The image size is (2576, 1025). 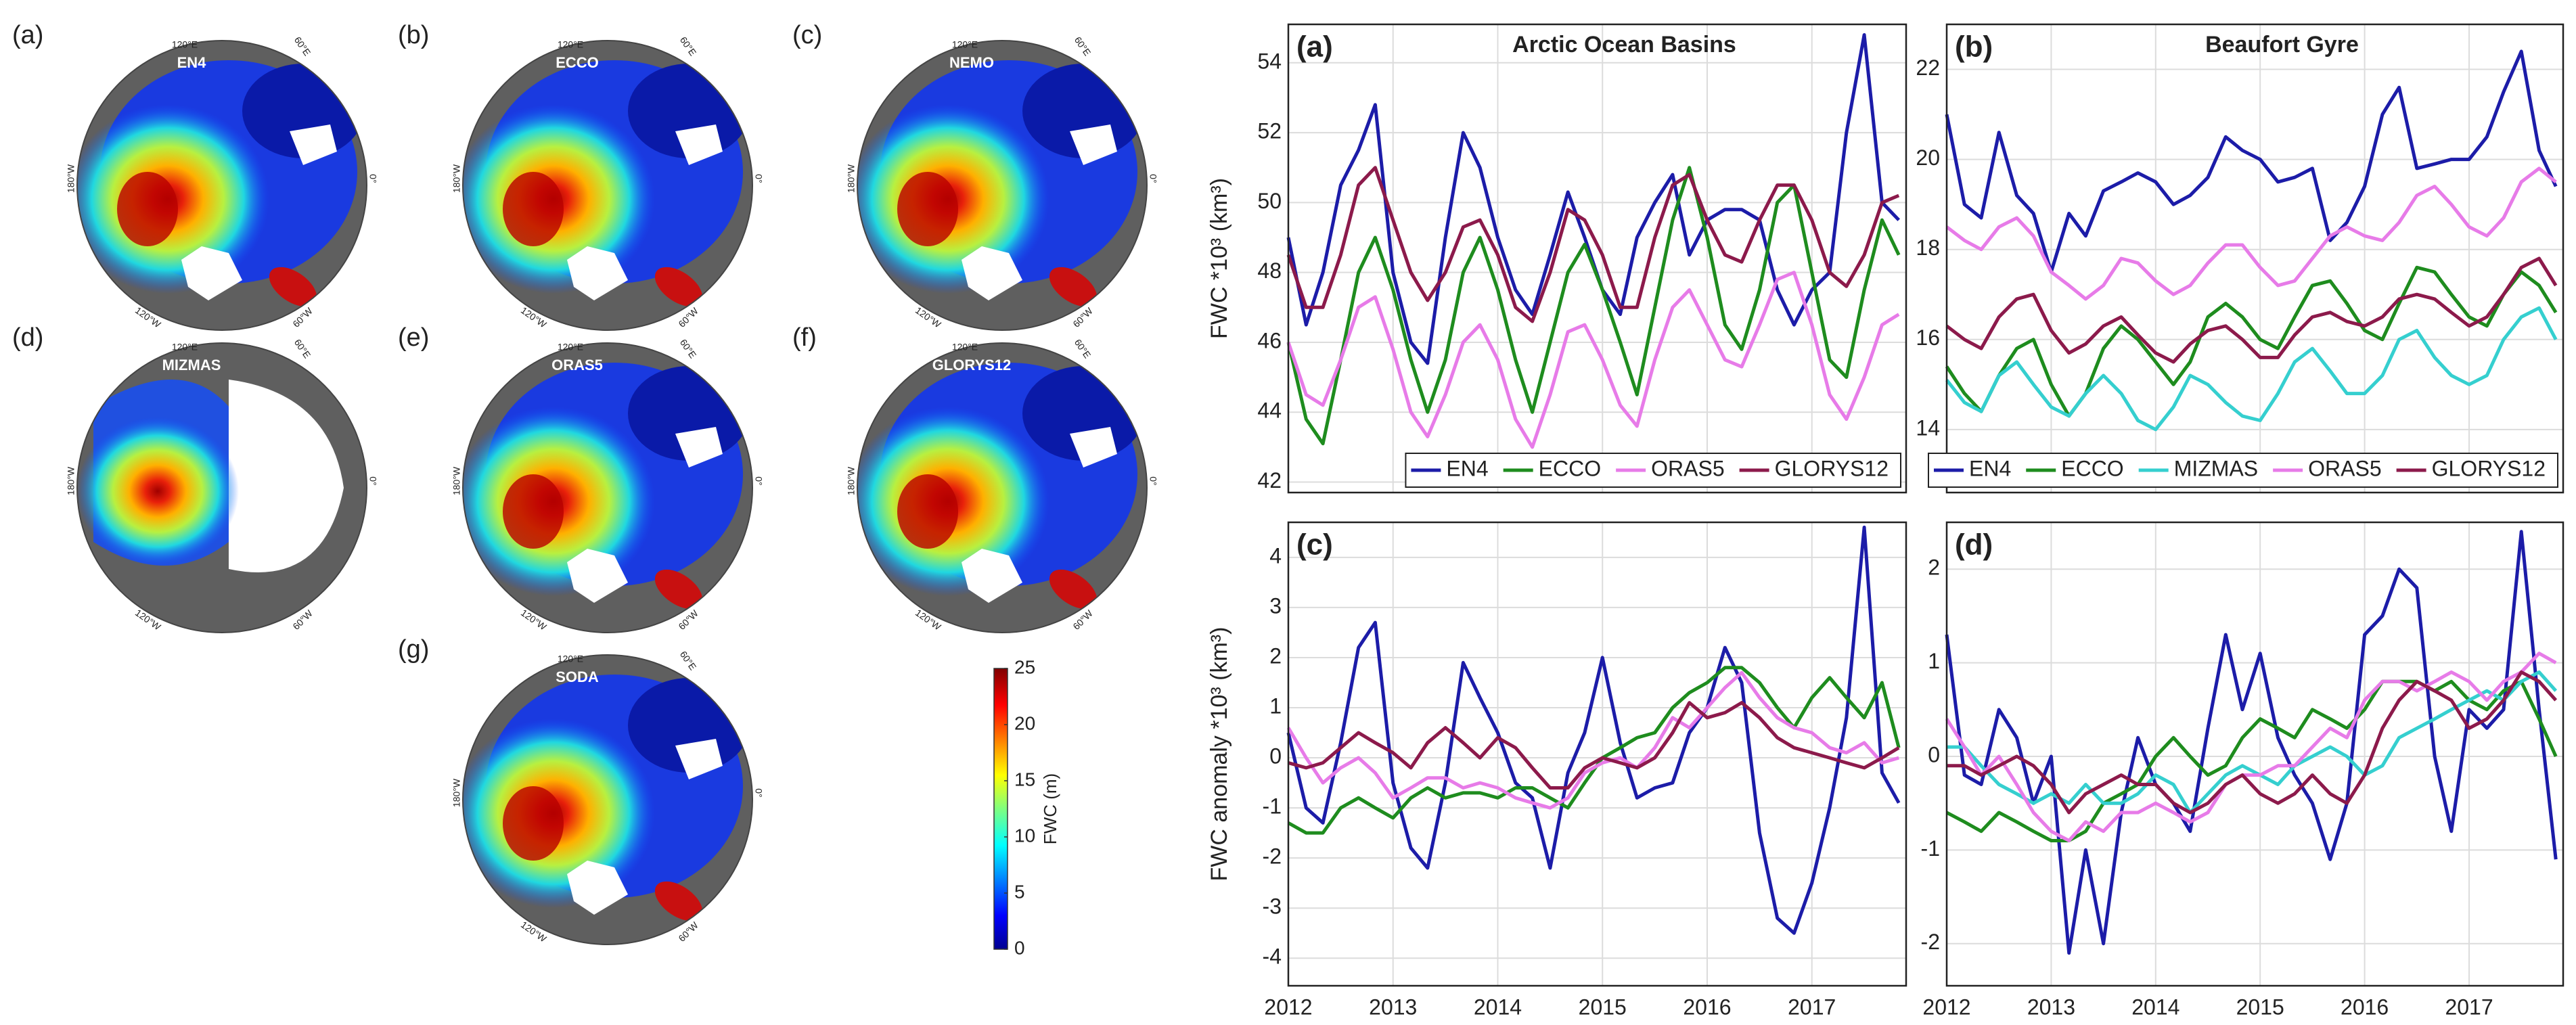 What do you see at coordinates (1928, 157) in the screenshot?
I see `y-tick-label: 20` at bounding box center [1928, 157].